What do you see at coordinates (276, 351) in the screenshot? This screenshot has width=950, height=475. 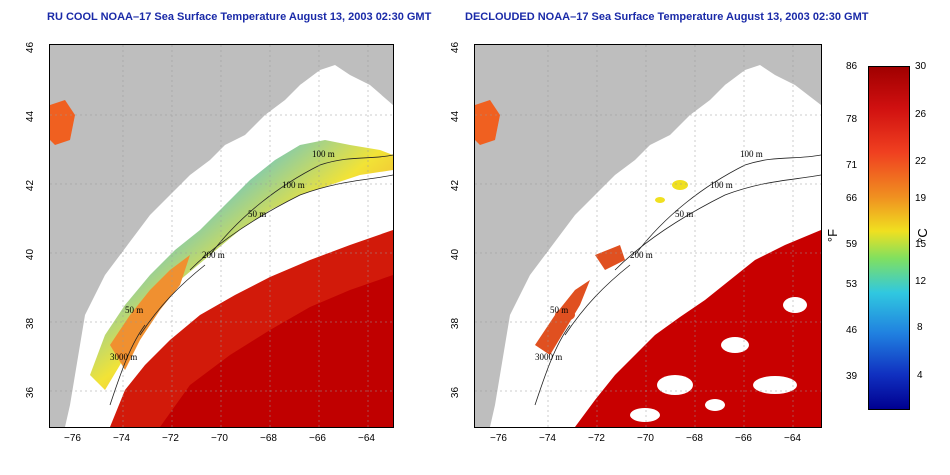 I see `warm-water-inner` at bounding box center [276, 351].